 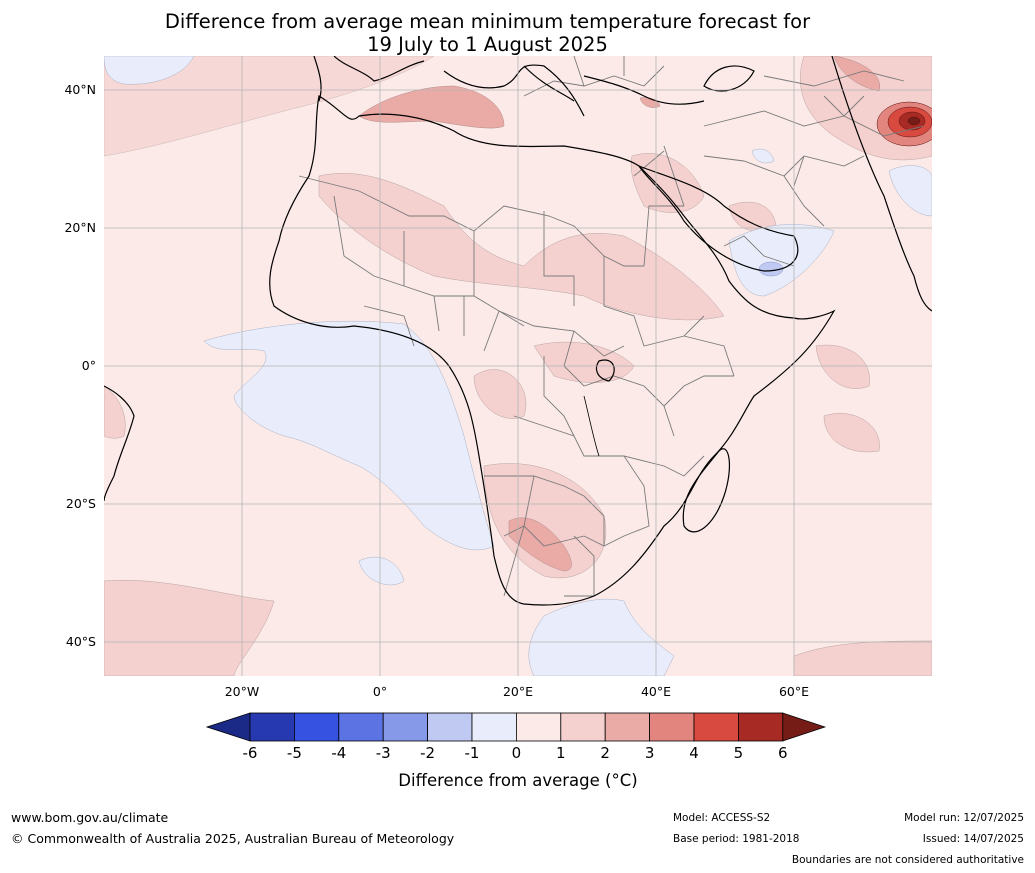 What do you see at coordinates (88, 365) in the screenshot?
I see `lat-label-0: 0°` at bounding box center [88, 365].